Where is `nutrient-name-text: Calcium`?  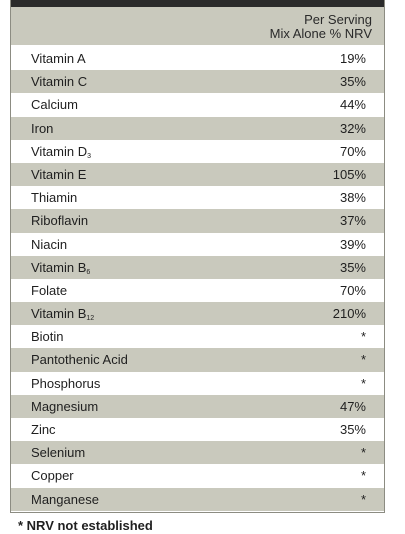
nutrient-name-text: Calcium is located at coordinates (54, 105).